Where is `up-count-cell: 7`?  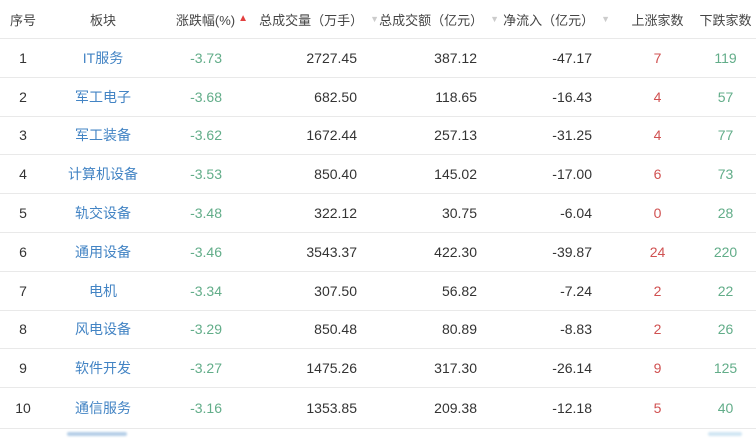
up-count-cell: 7 is located at coordinates (657, 57).